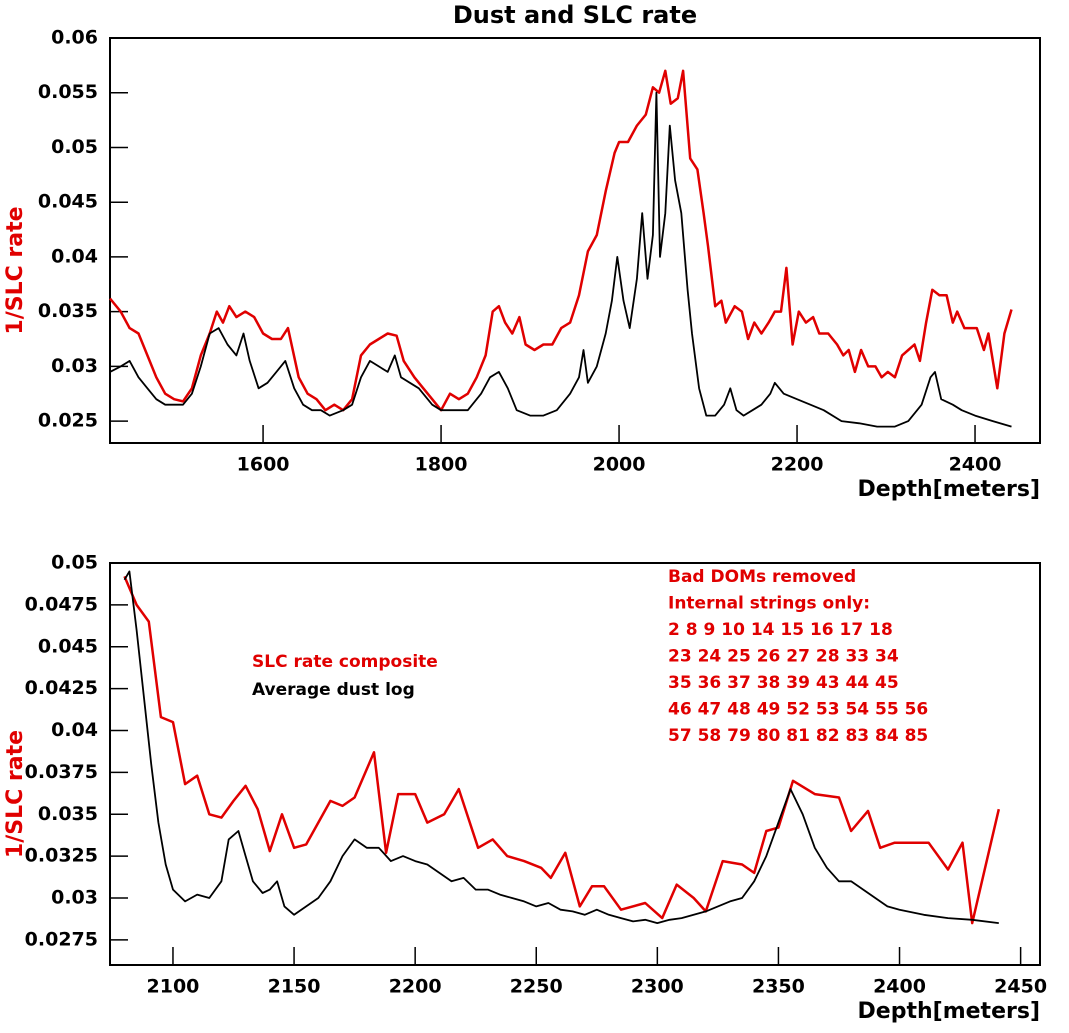  What do you see at coordinates (333, 690) in the screenshot?
I see `legend-label: Average dust log` at bounding box center [333, 690].